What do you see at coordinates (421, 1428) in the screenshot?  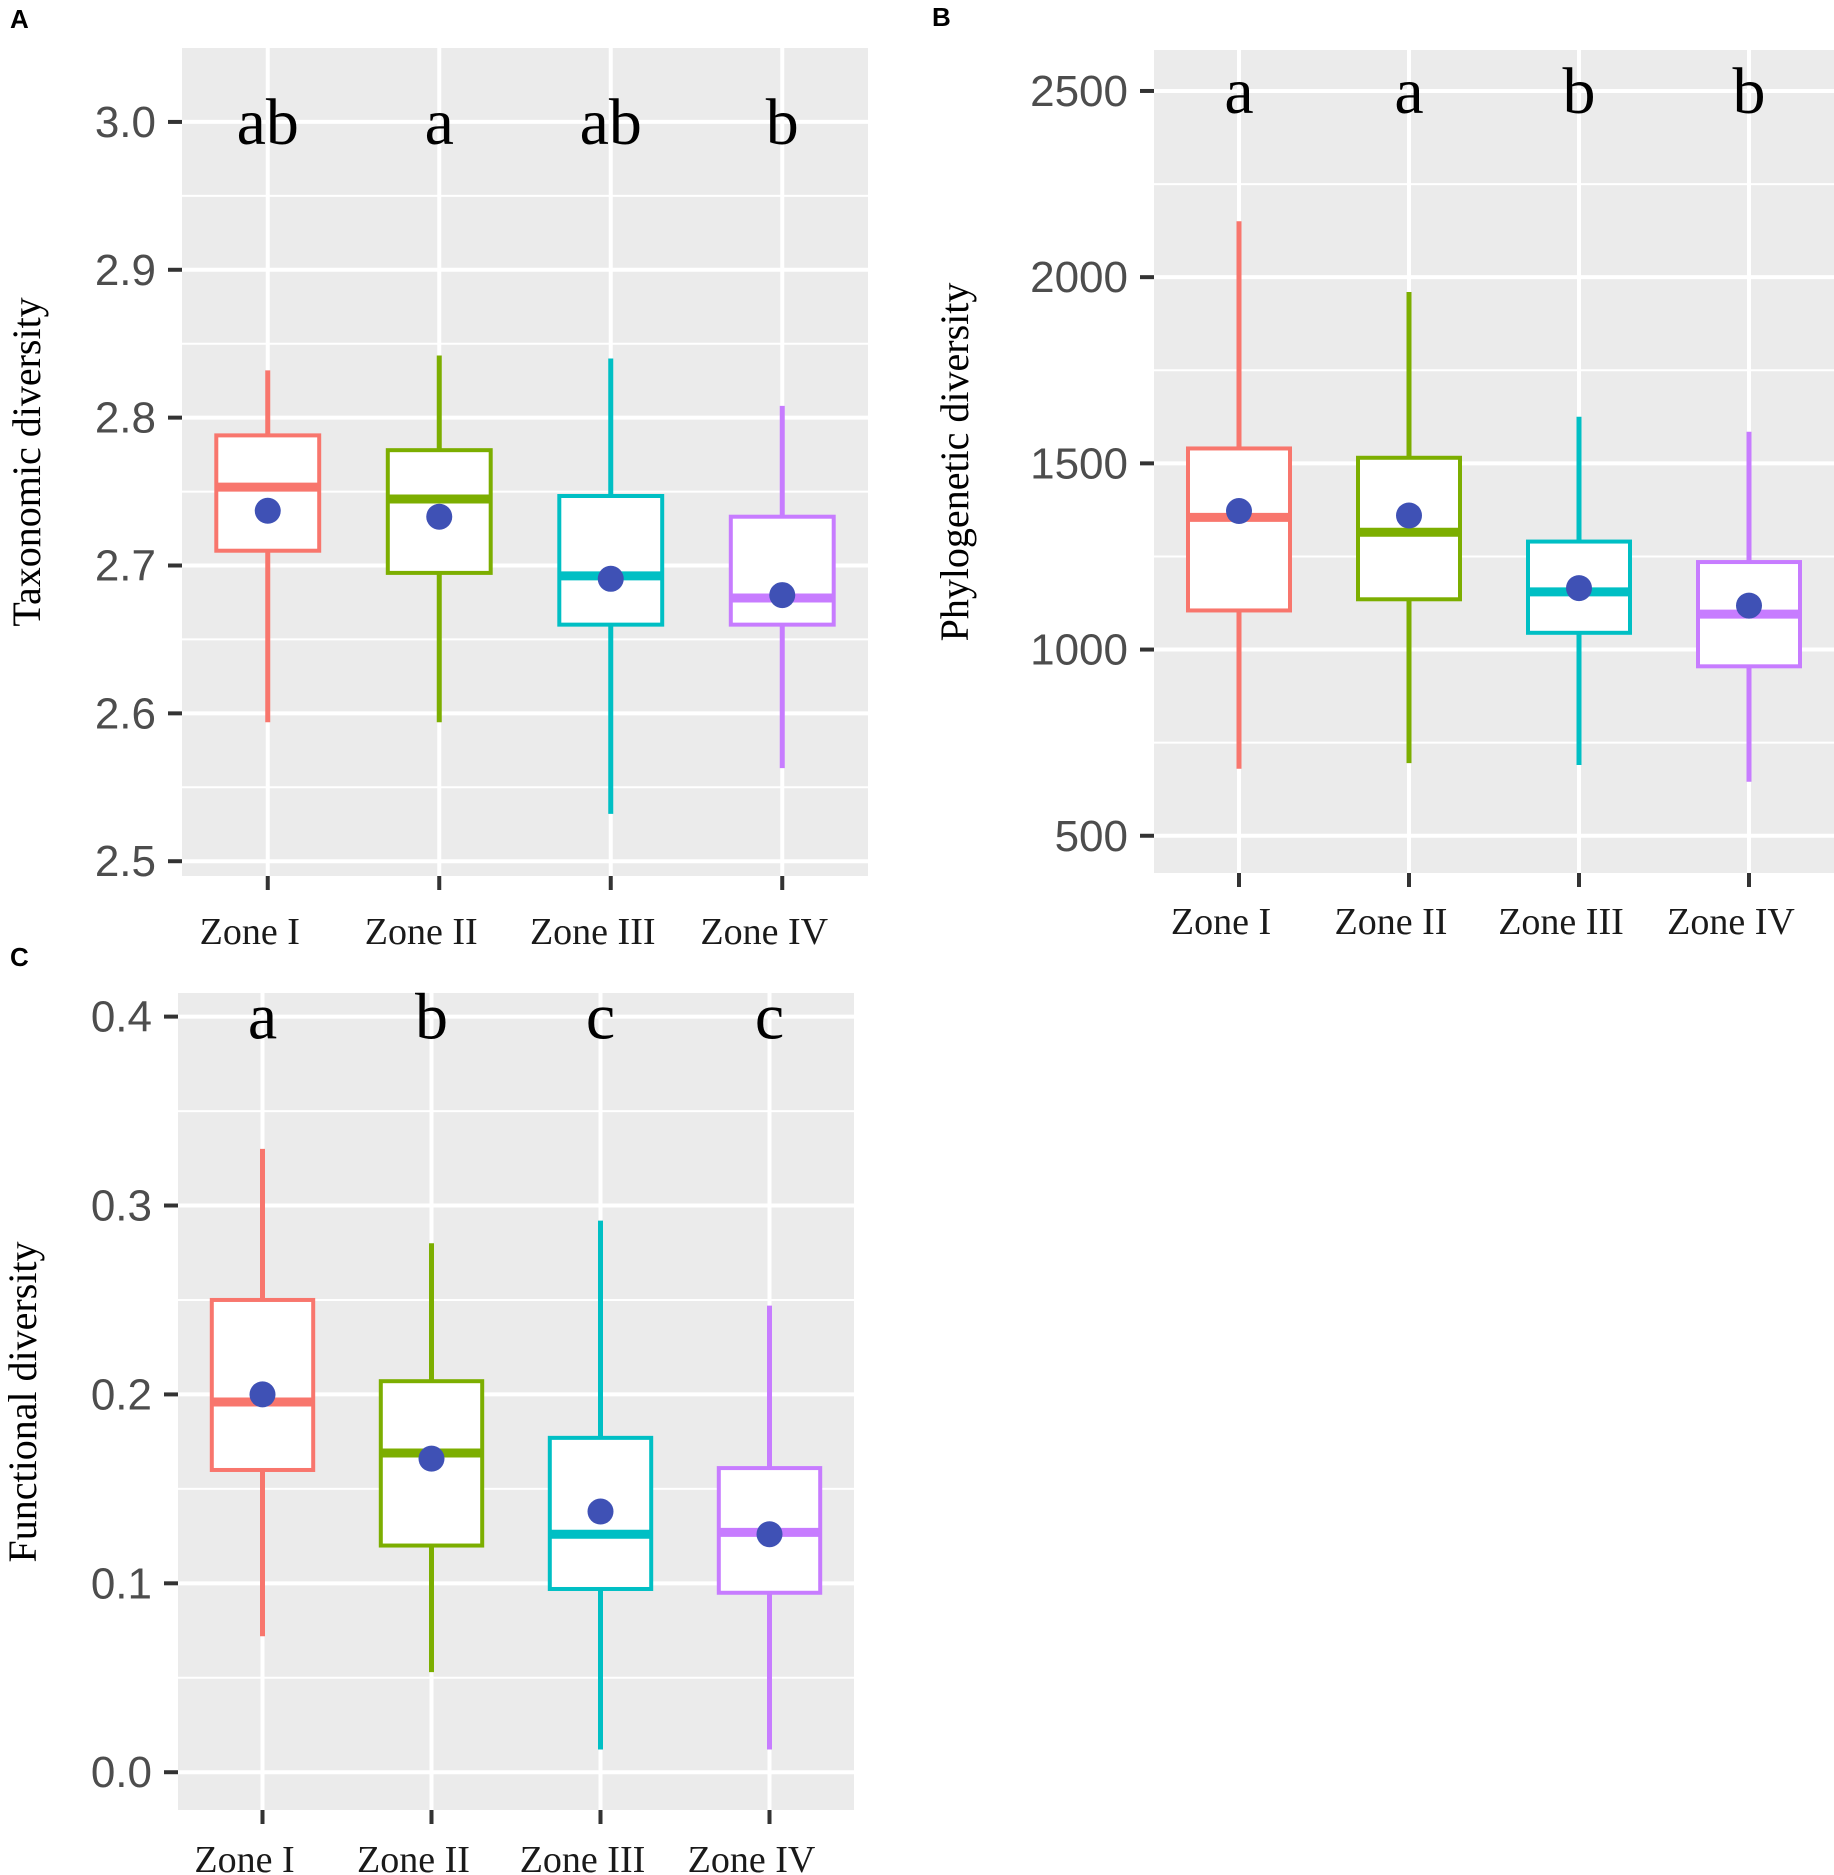 I see `box-2: b Zone II` at bounding box center [421, 1428].